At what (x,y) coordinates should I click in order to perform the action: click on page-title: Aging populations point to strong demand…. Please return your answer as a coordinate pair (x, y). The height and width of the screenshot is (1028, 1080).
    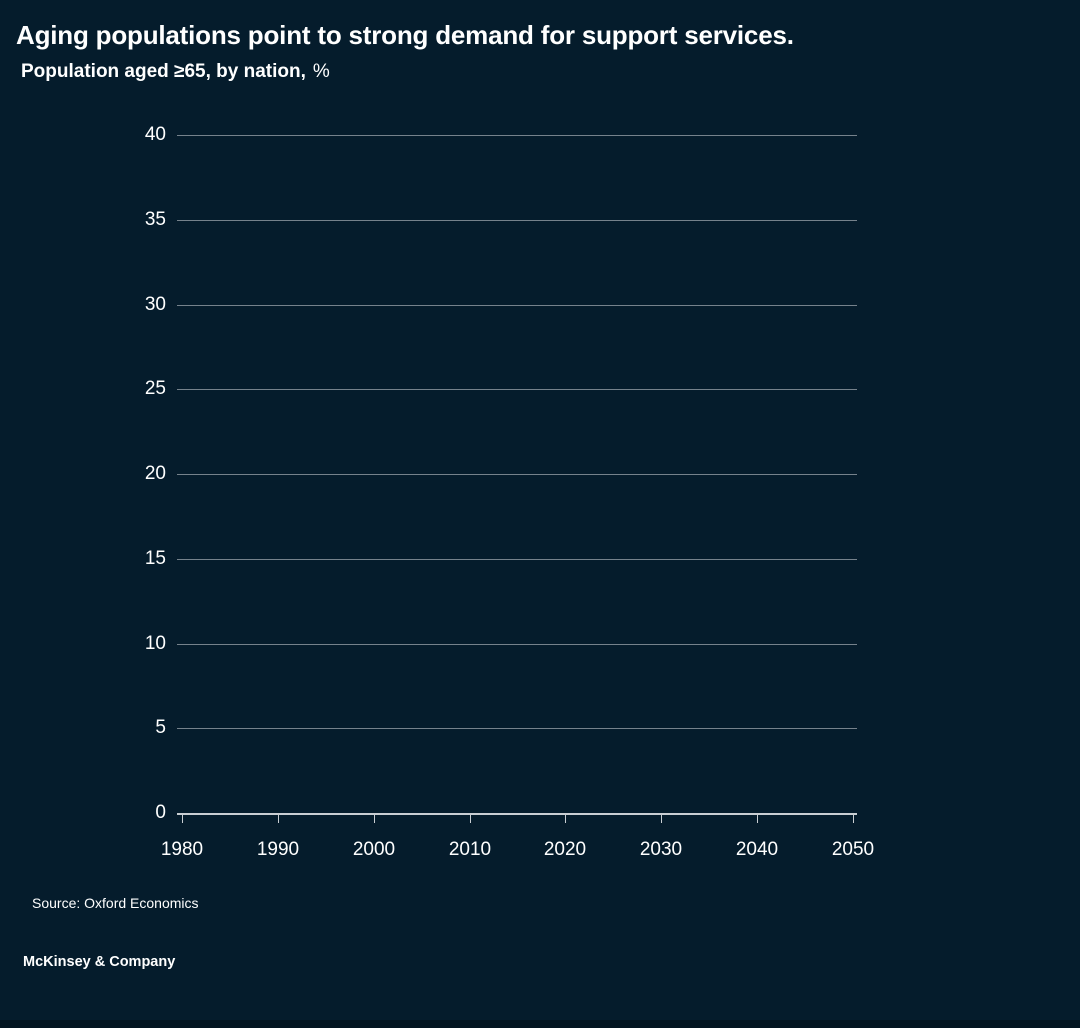
    Looking at the image, I should click on (405, 35).